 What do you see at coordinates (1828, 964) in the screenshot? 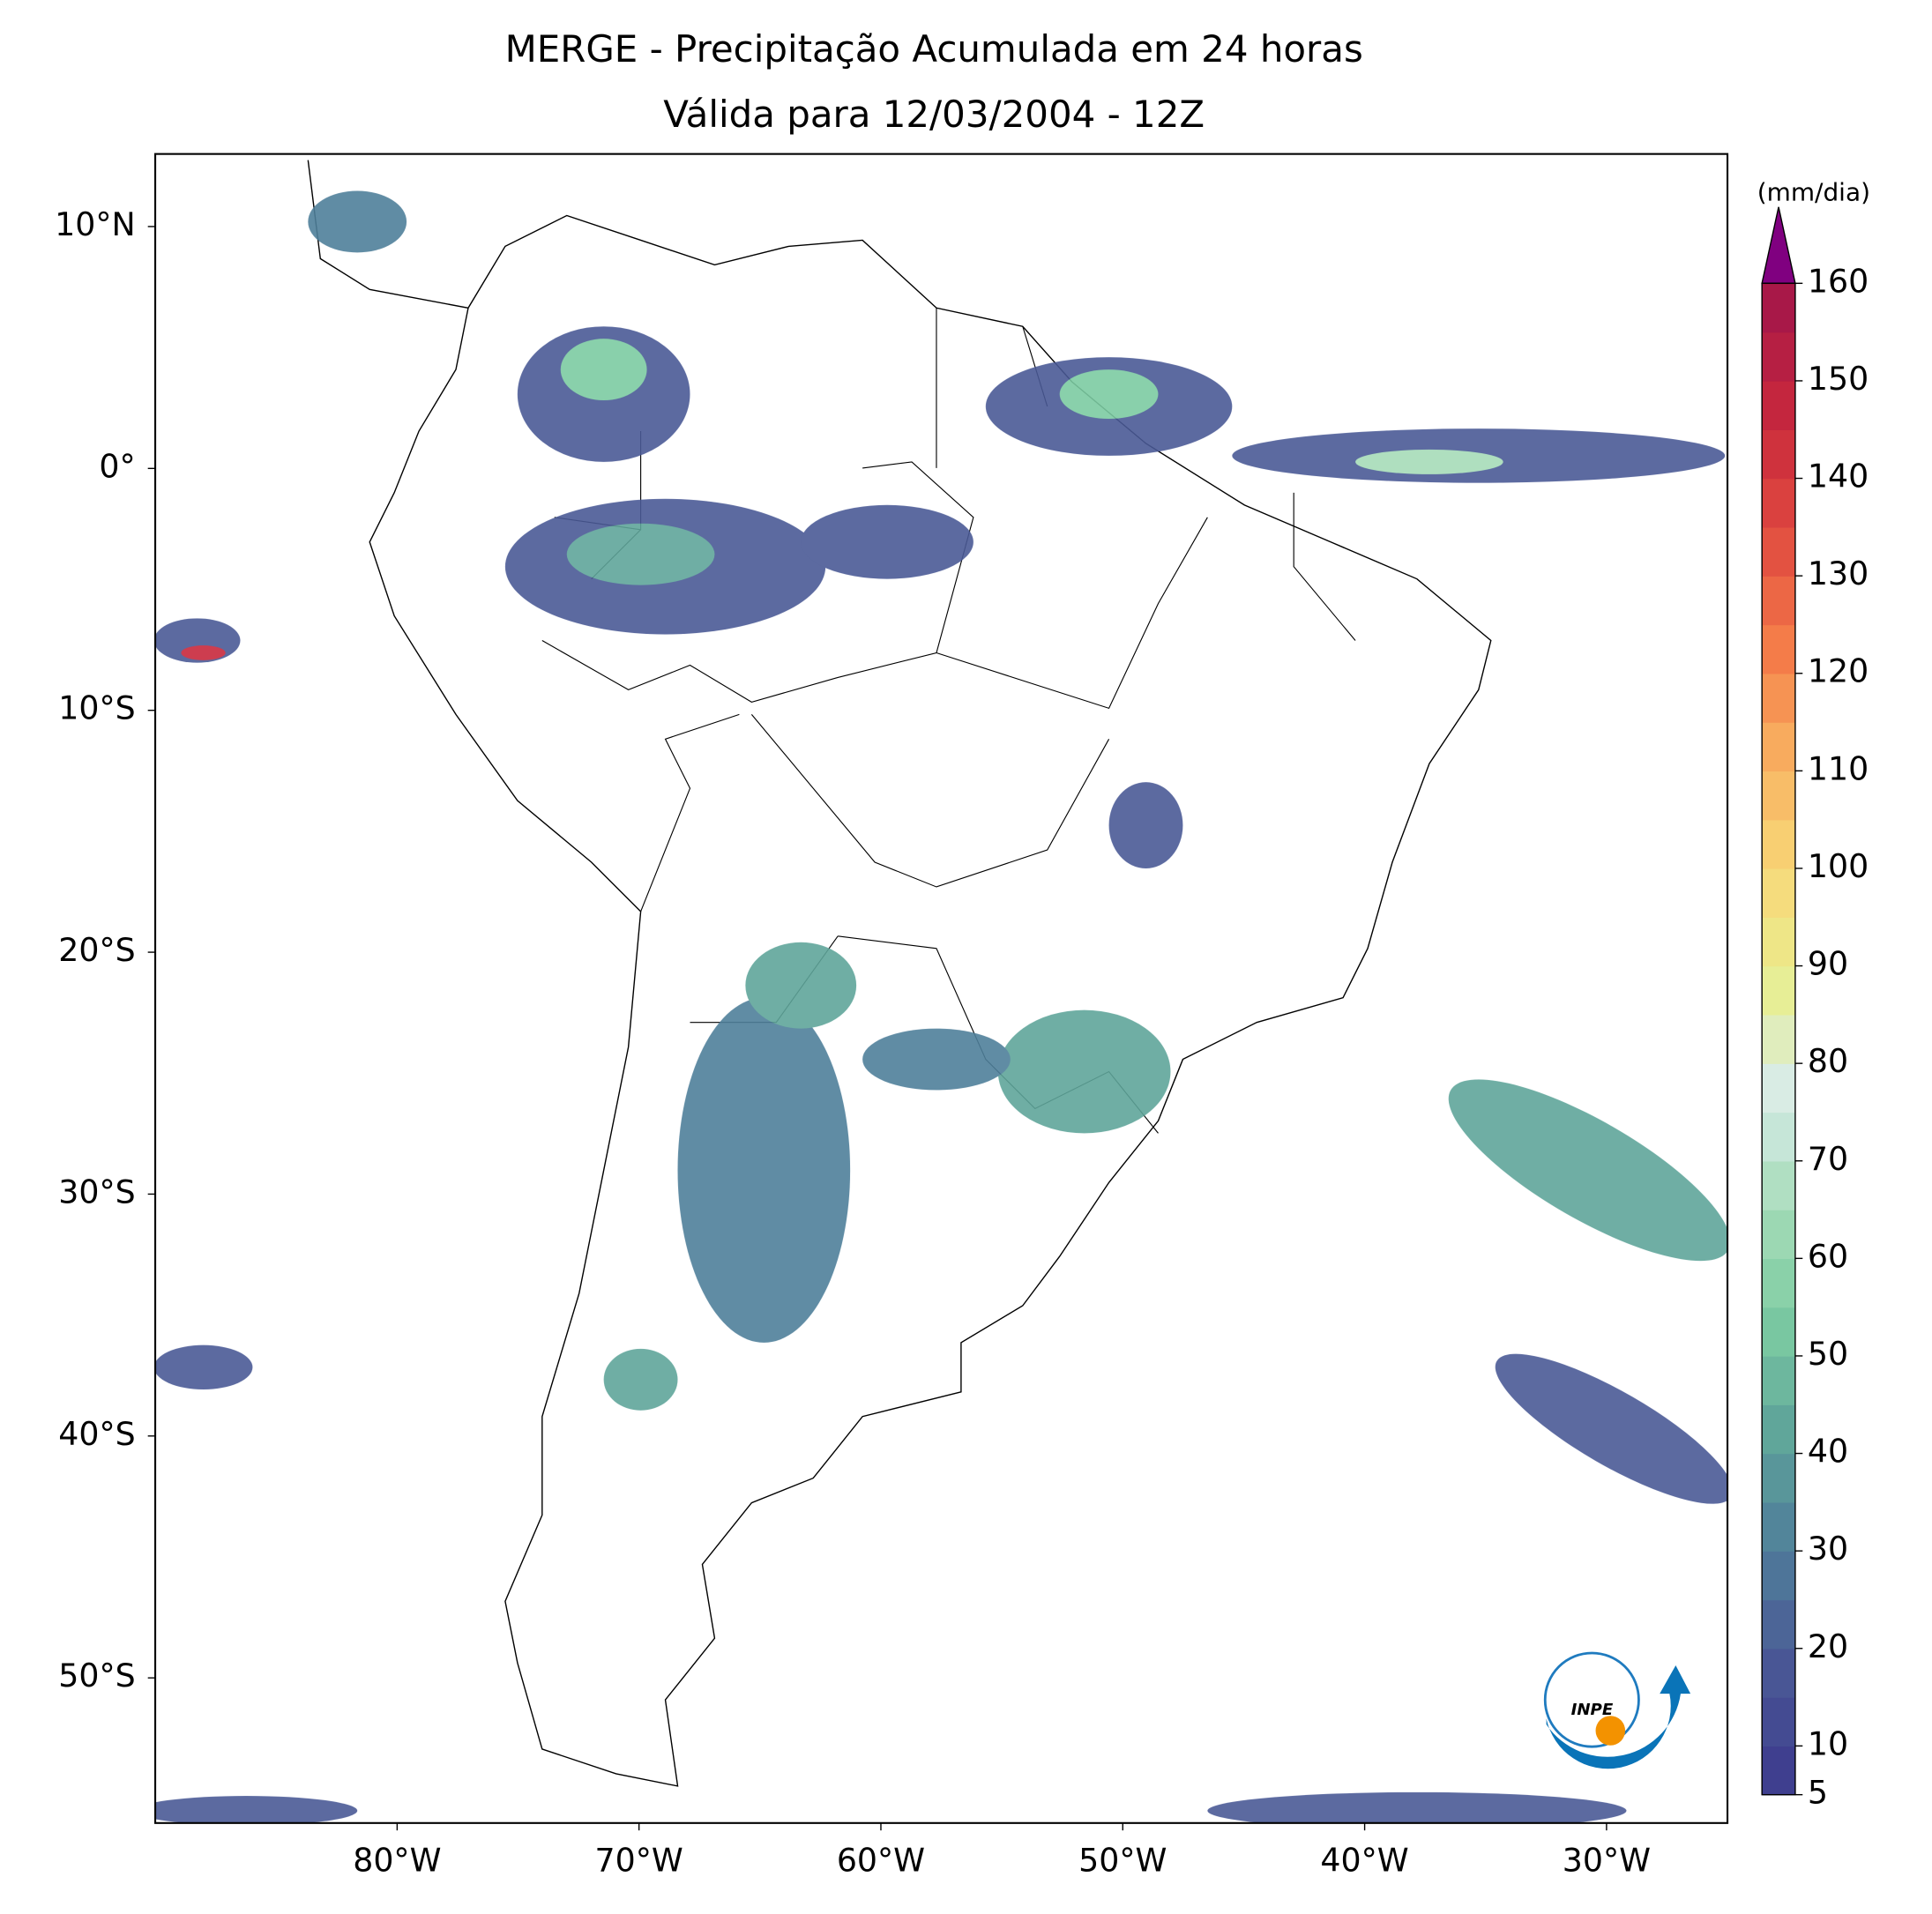
I see `colorbar-tick-label: 90` at bounding box center [1828, 964].